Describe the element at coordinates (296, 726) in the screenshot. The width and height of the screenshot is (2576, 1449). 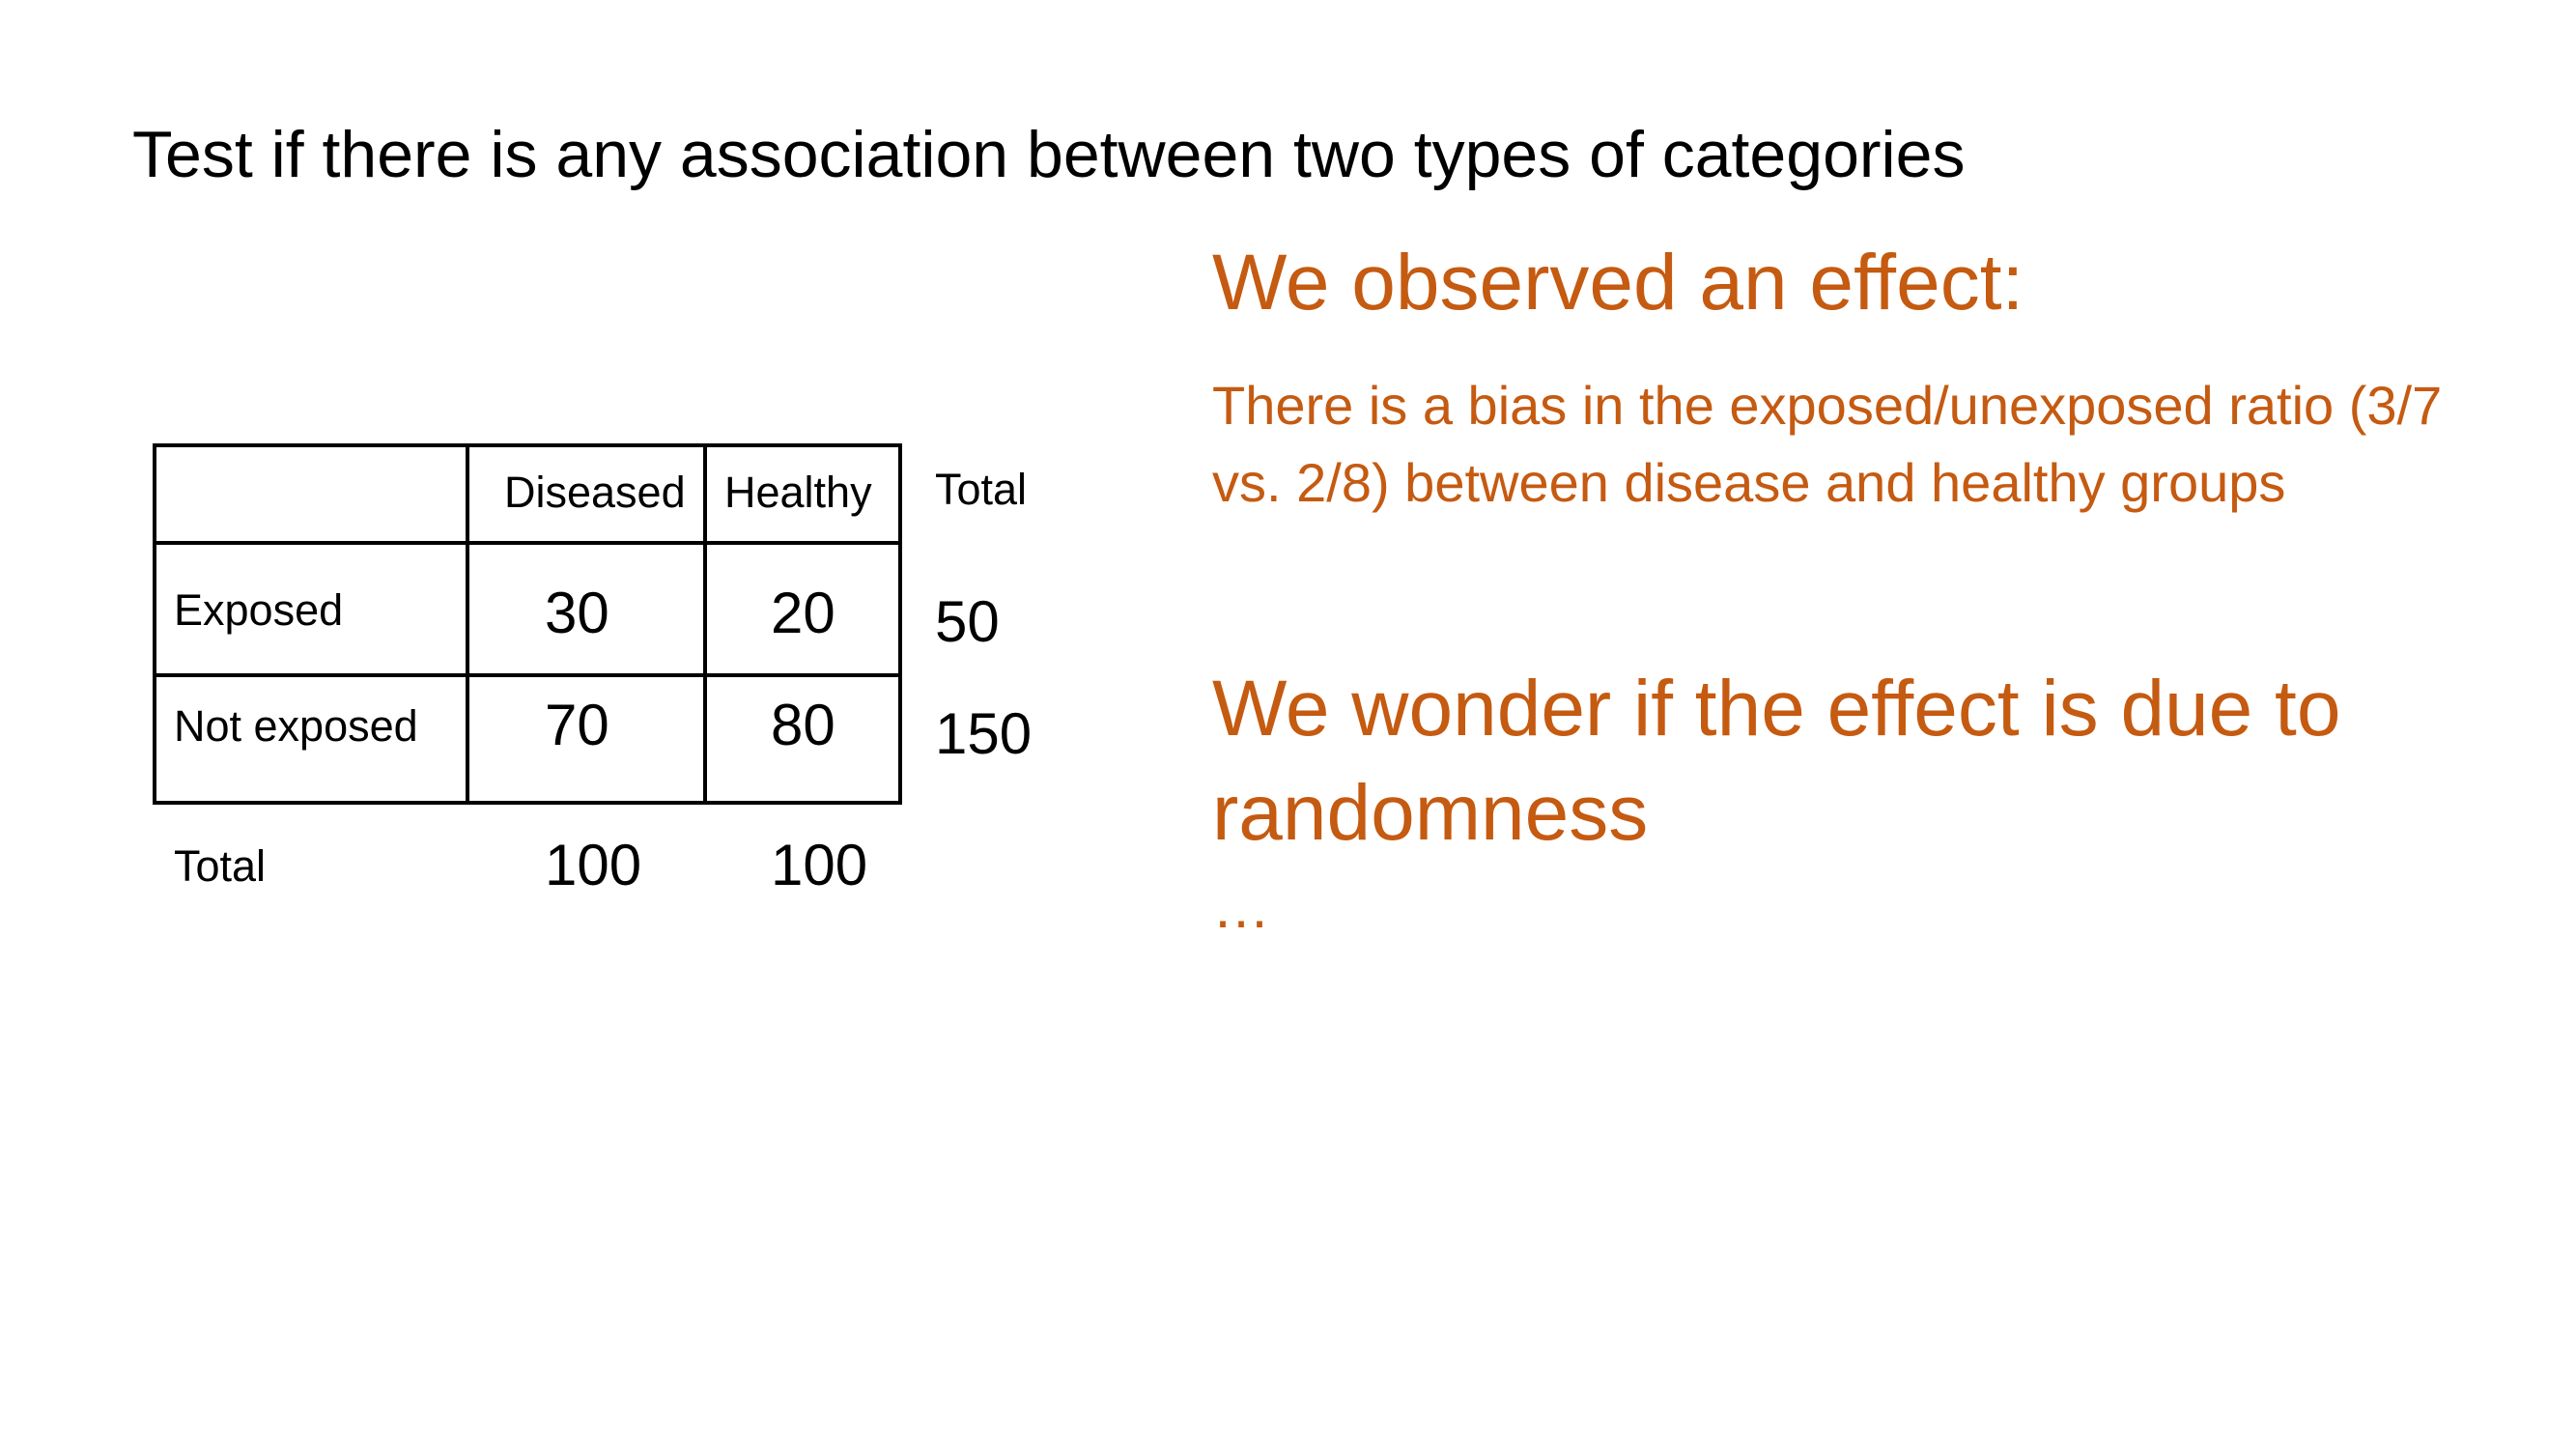
I see `row-label-not-exposed: Not exposed` at that location.